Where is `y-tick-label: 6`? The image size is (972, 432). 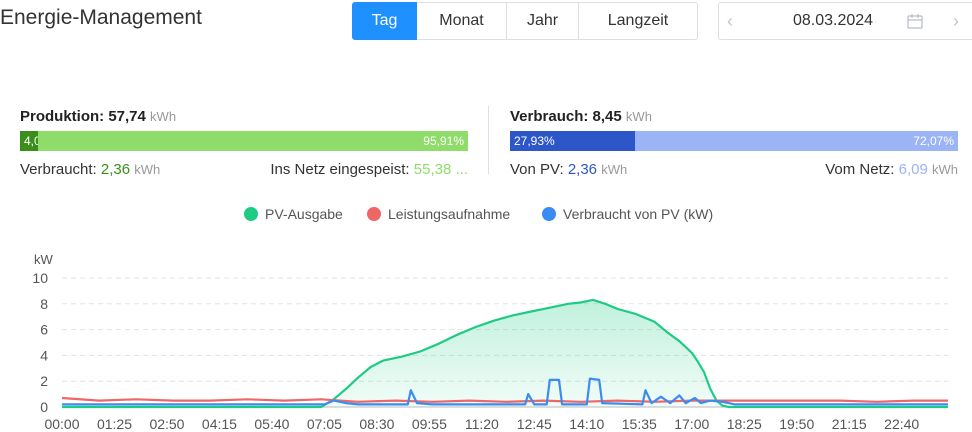 y-tick-label: 6 is located at coordinates (44, 330).